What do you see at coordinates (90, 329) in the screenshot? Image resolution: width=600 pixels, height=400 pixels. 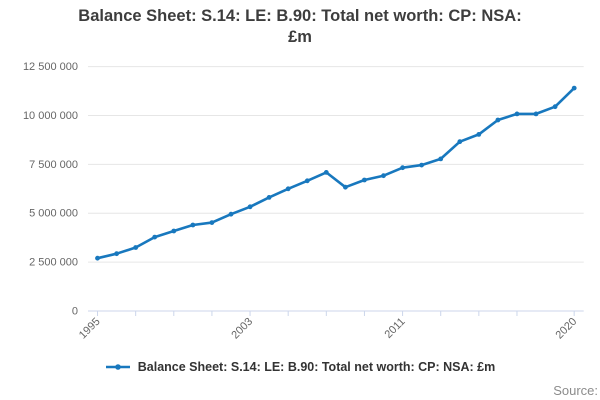 I see `x-axis-tick-label: 1995` at bounding box center [90, 329].